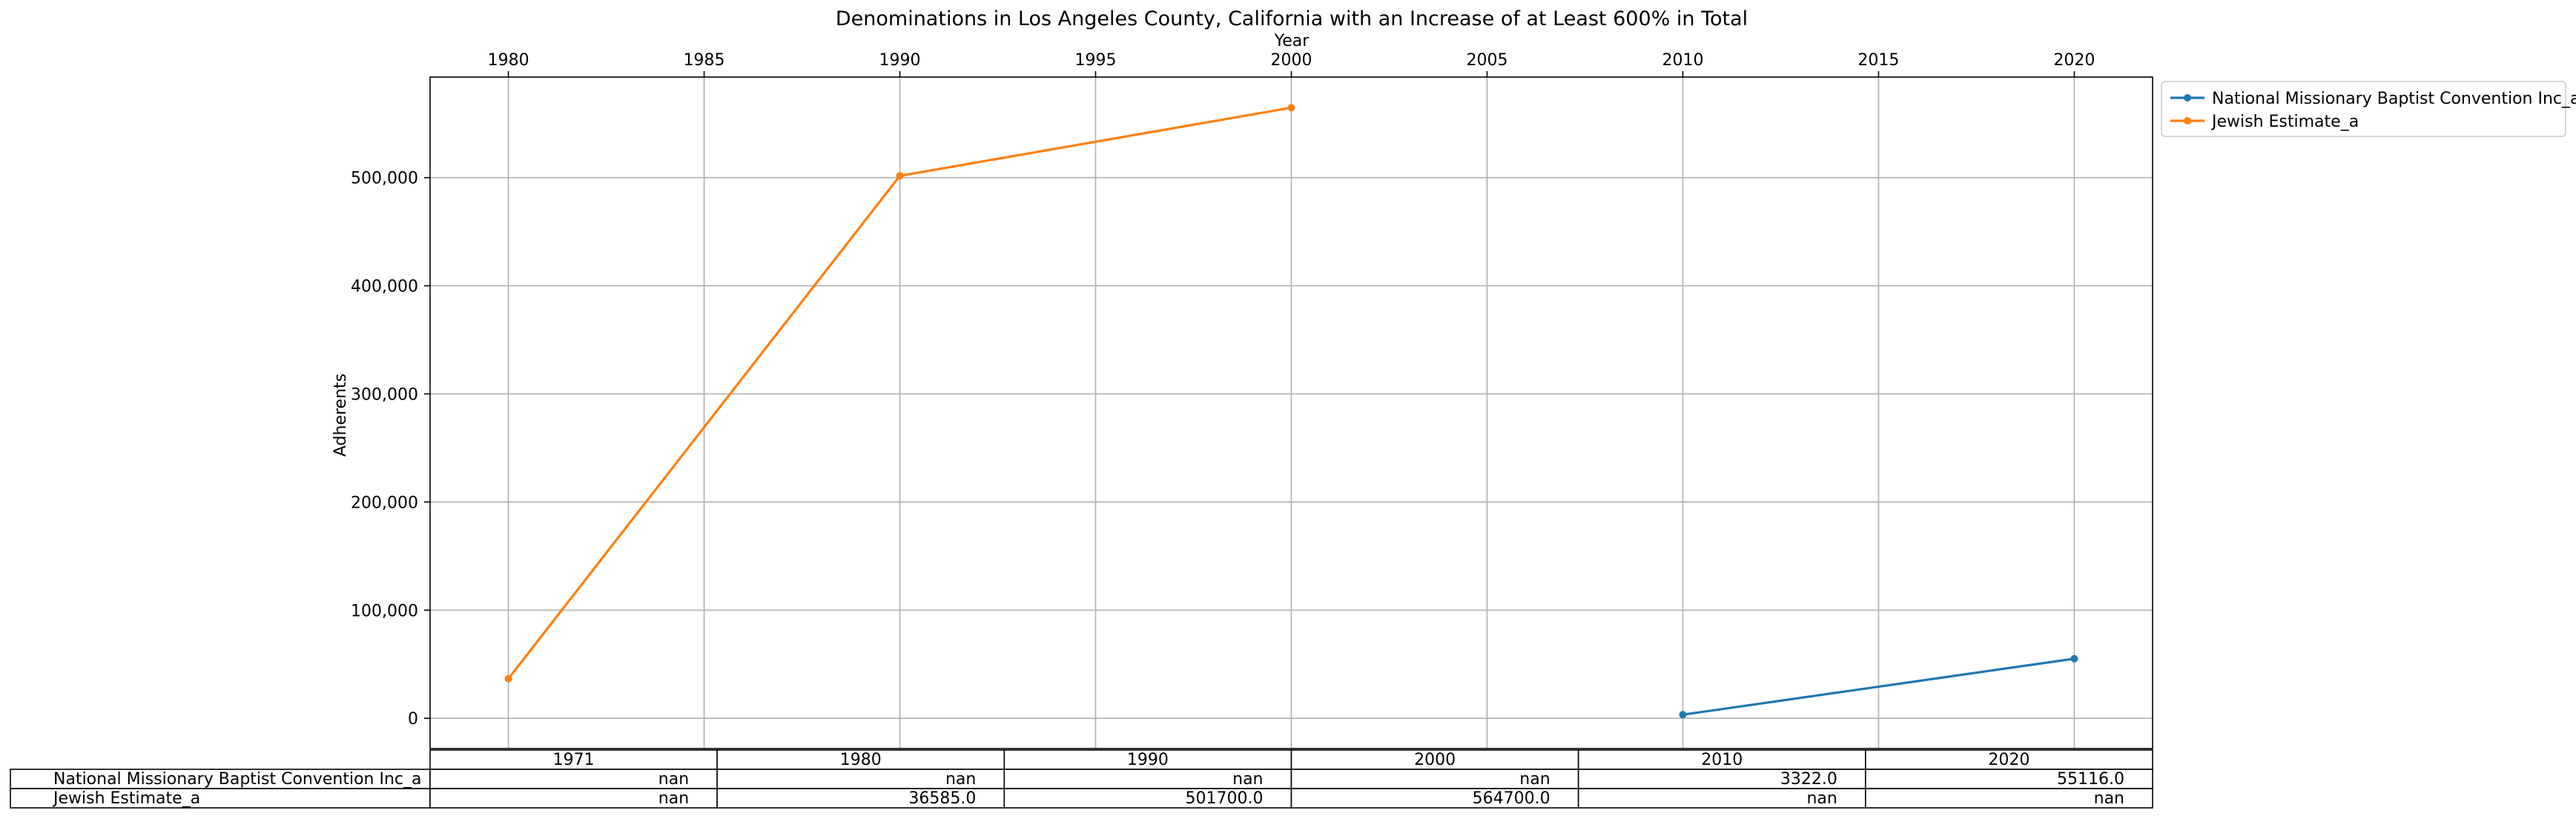 The width and height of the screenshot is (2576, 816). Describe the element at coordinates (1486, 60) in the screenshot. I see `x-tick-label: 2005` at that location.